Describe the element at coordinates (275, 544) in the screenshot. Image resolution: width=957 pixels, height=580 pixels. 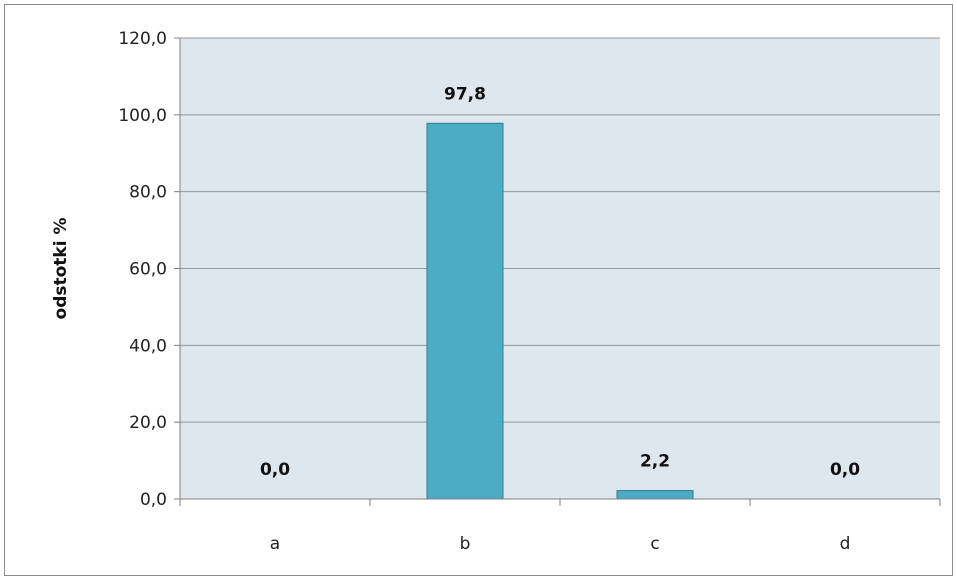
I see `x-tick-label: a` at that location.